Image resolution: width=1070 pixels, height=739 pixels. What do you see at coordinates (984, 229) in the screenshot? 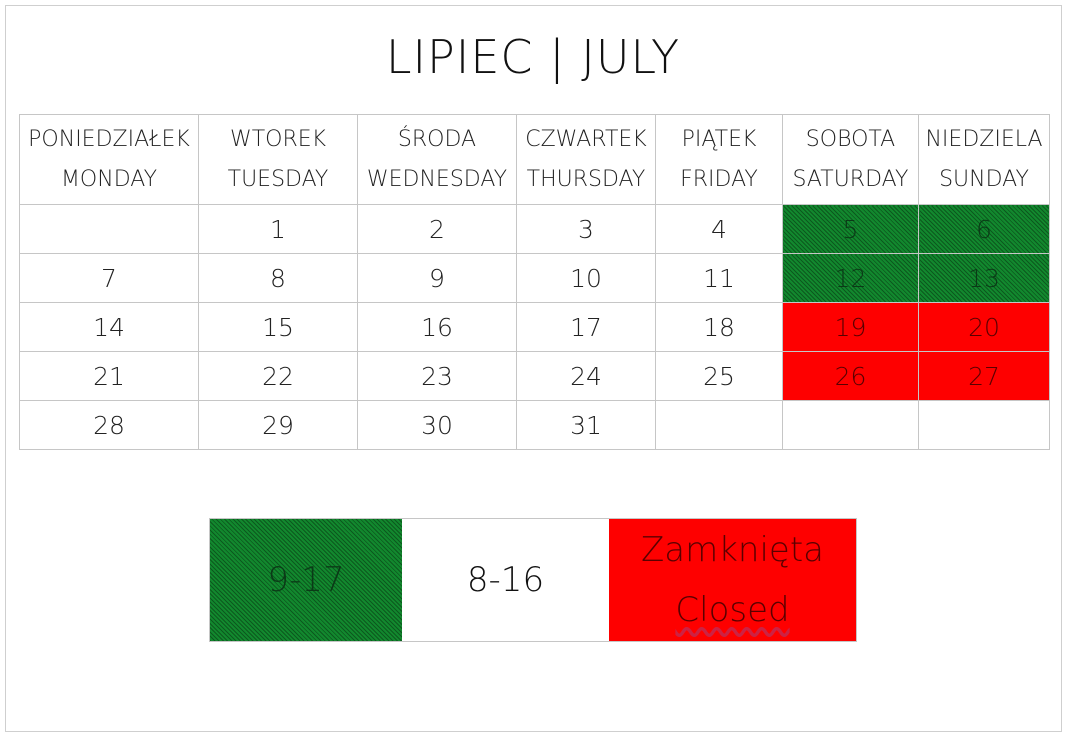
I see `day-cell: 6` at bounding box center [984, 229].